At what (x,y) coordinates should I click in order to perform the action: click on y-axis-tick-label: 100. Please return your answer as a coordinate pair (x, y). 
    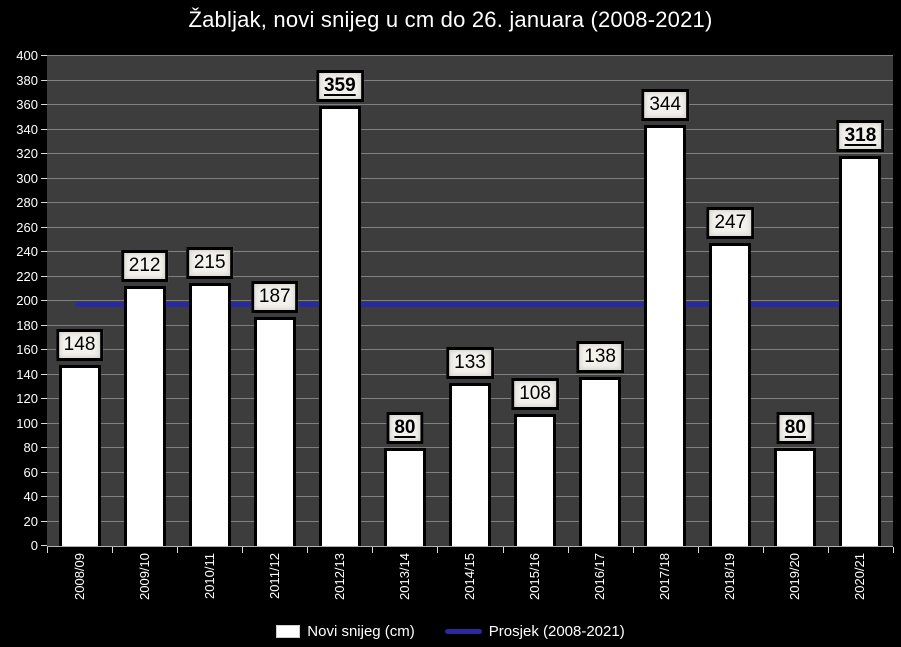
    Looking at the image, I should click on (27, 423).